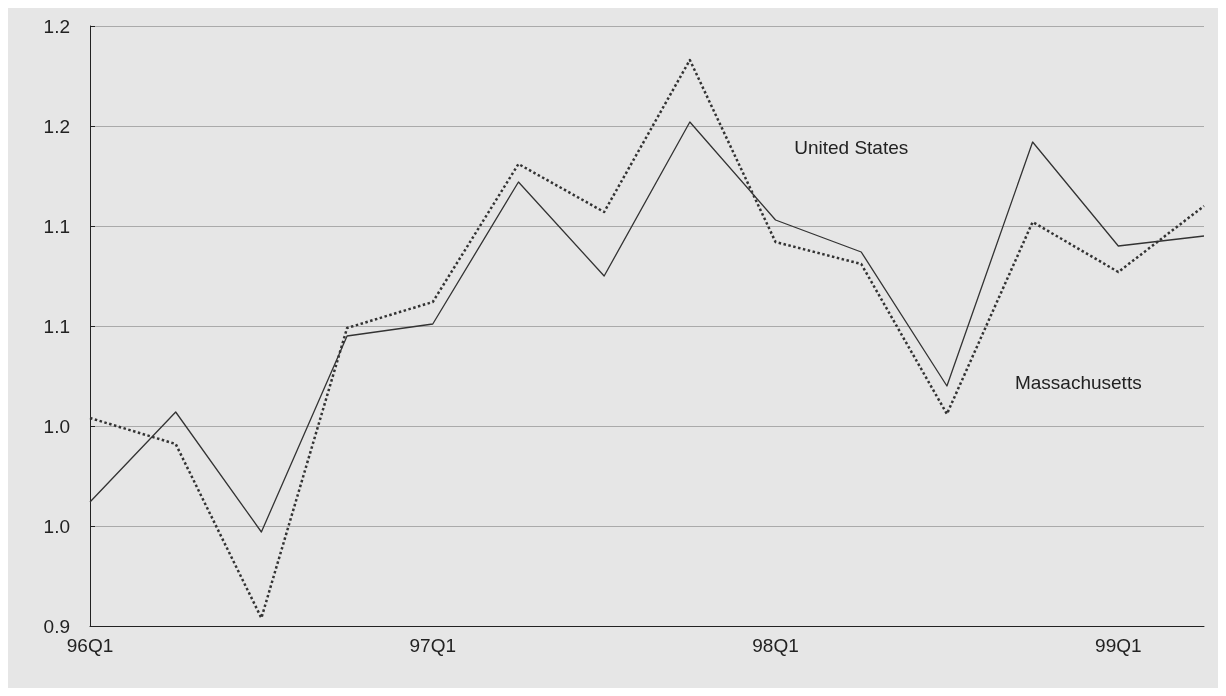 The height and width of the screenshot is (696, 1226). I want to click on text: Massachusetts, so click(1078, 382).